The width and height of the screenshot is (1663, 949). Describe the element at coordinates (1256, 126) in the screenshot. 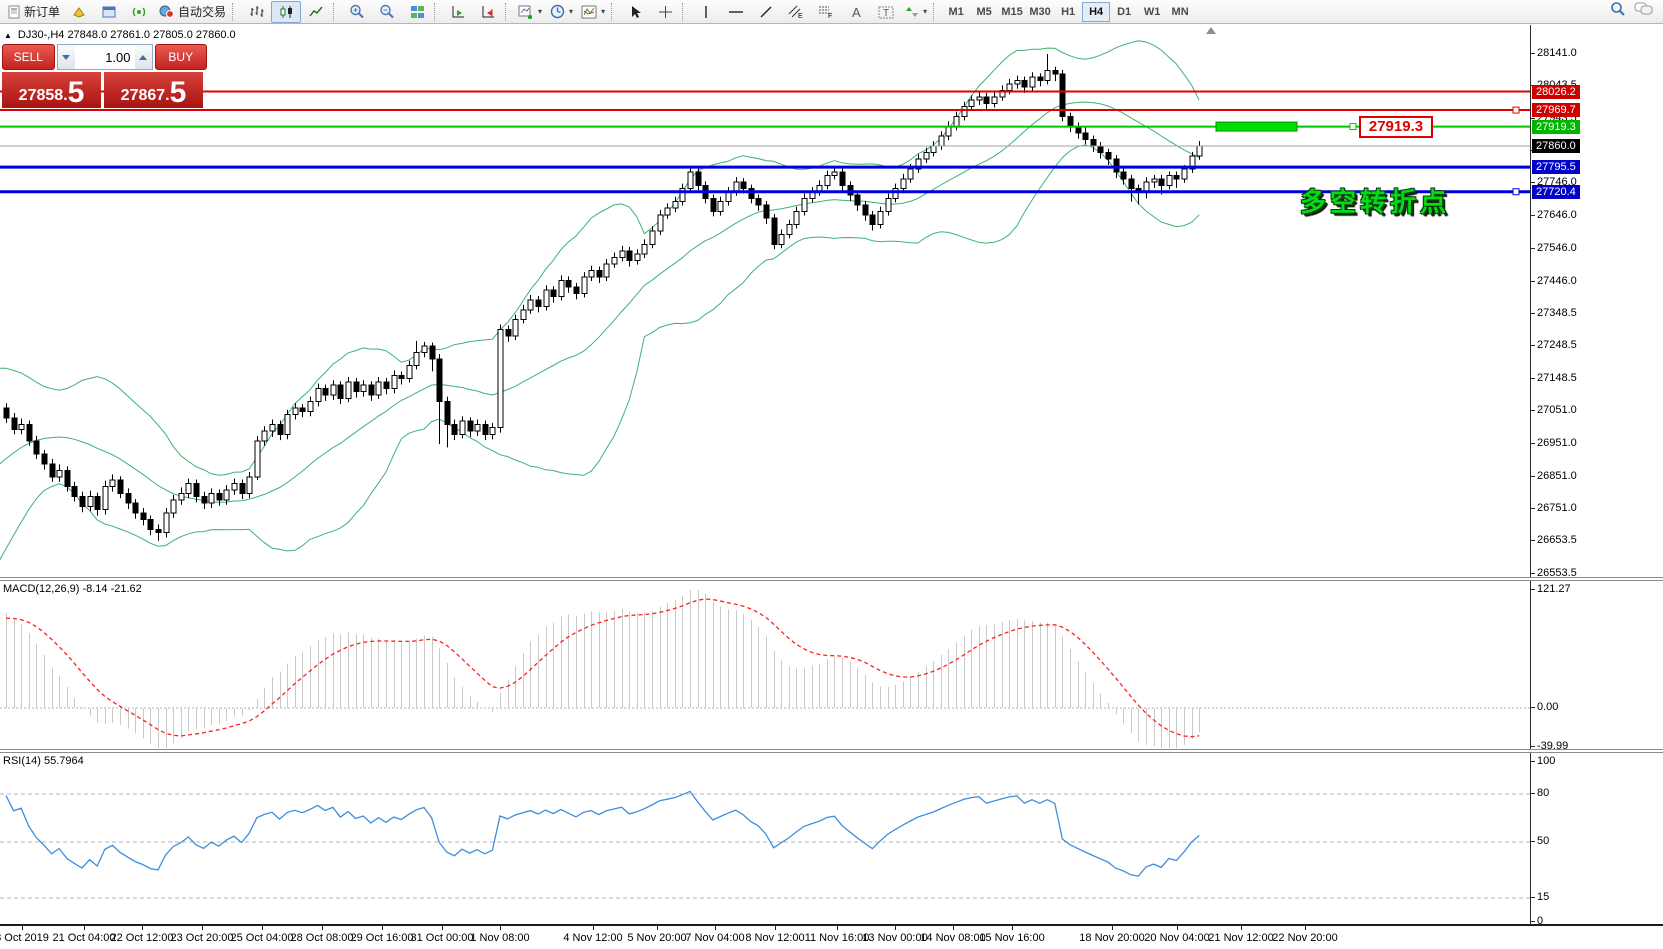

I see `green-highlight-zone` at that location.